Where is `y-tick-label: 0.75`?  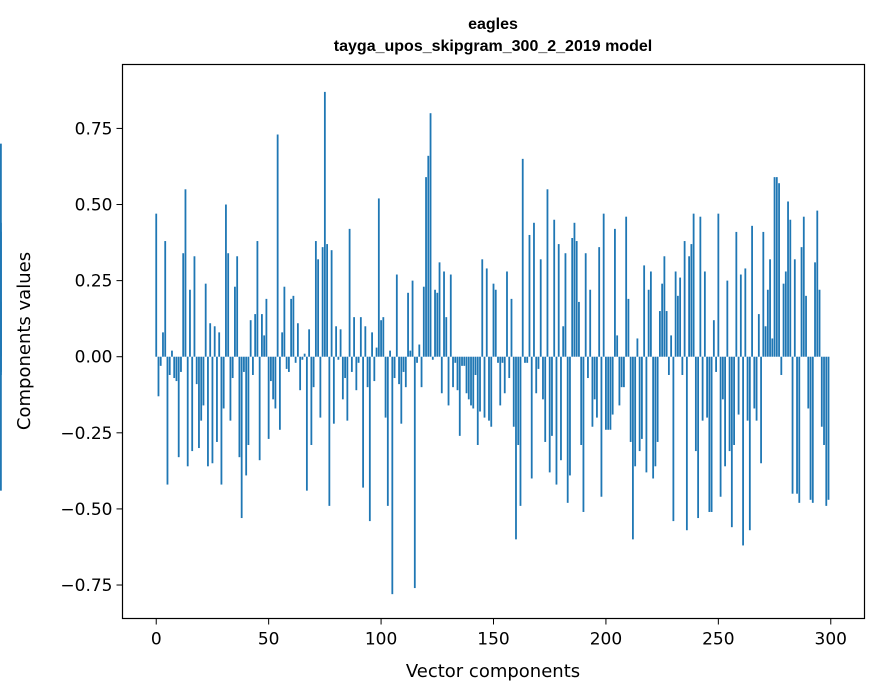
y-tick-label: 0.75 is located at coordinates (94, 129).